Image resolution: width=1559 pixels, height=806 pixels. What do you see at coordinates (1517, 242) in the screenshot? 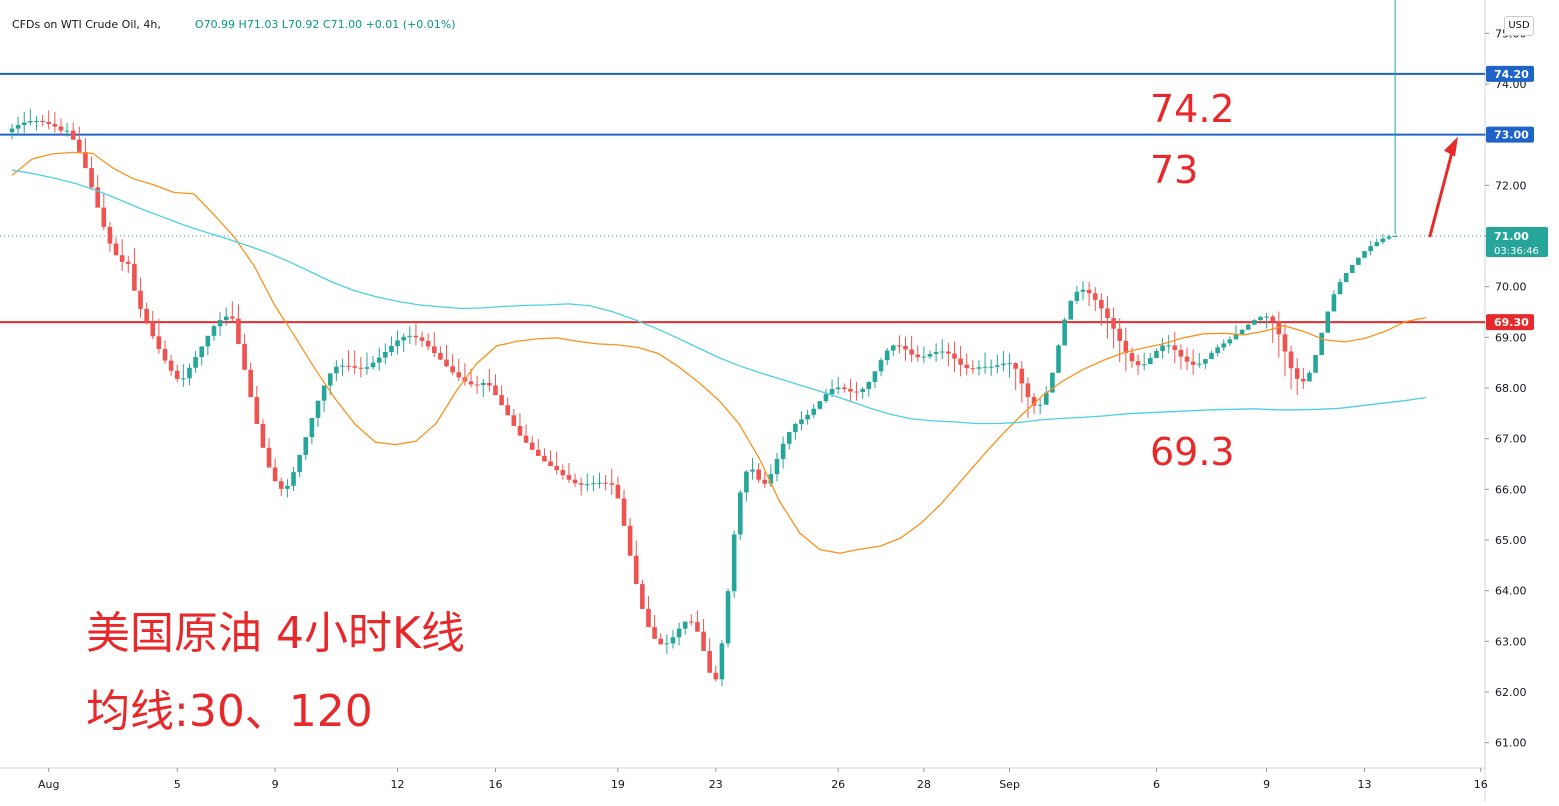
I see `current-price-label-bg` at bounding box center [1517, 242].